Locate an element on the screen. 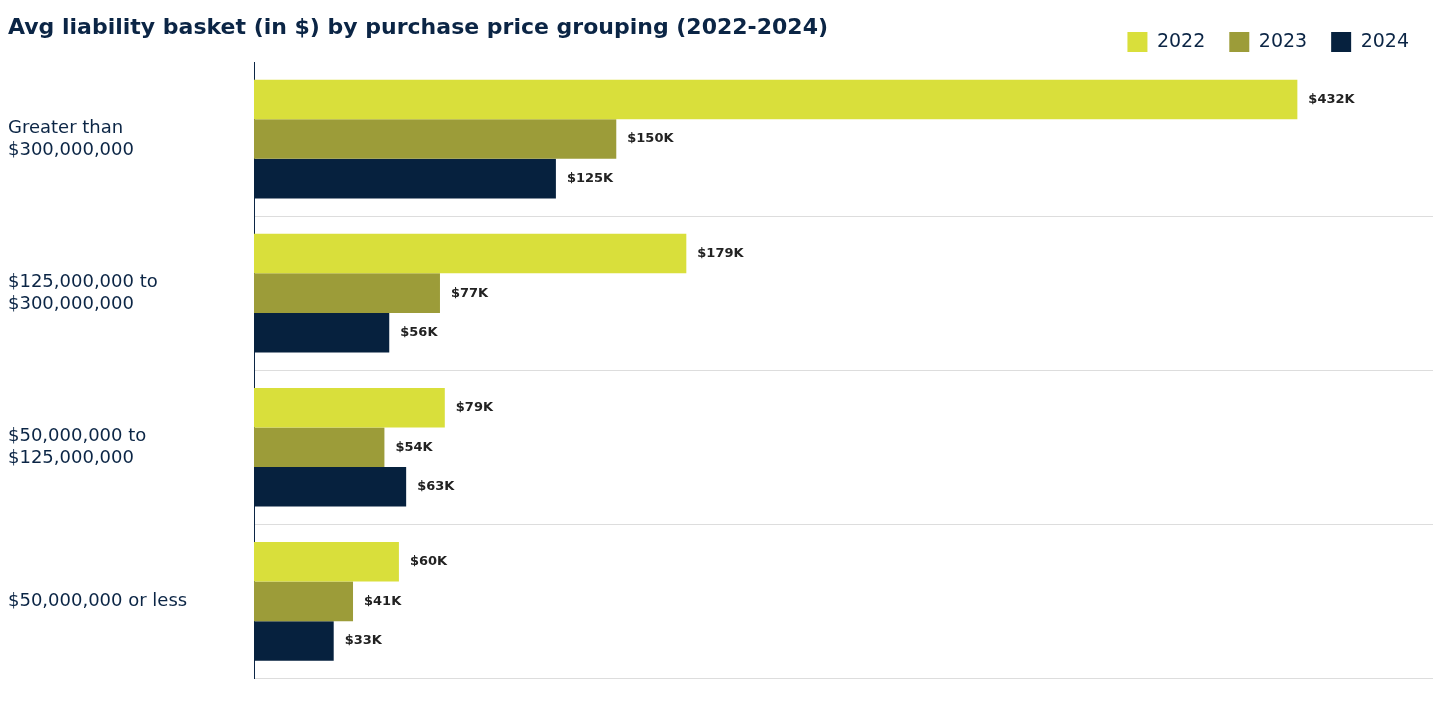  data-label: $77K is located at coordinates (470, 292).